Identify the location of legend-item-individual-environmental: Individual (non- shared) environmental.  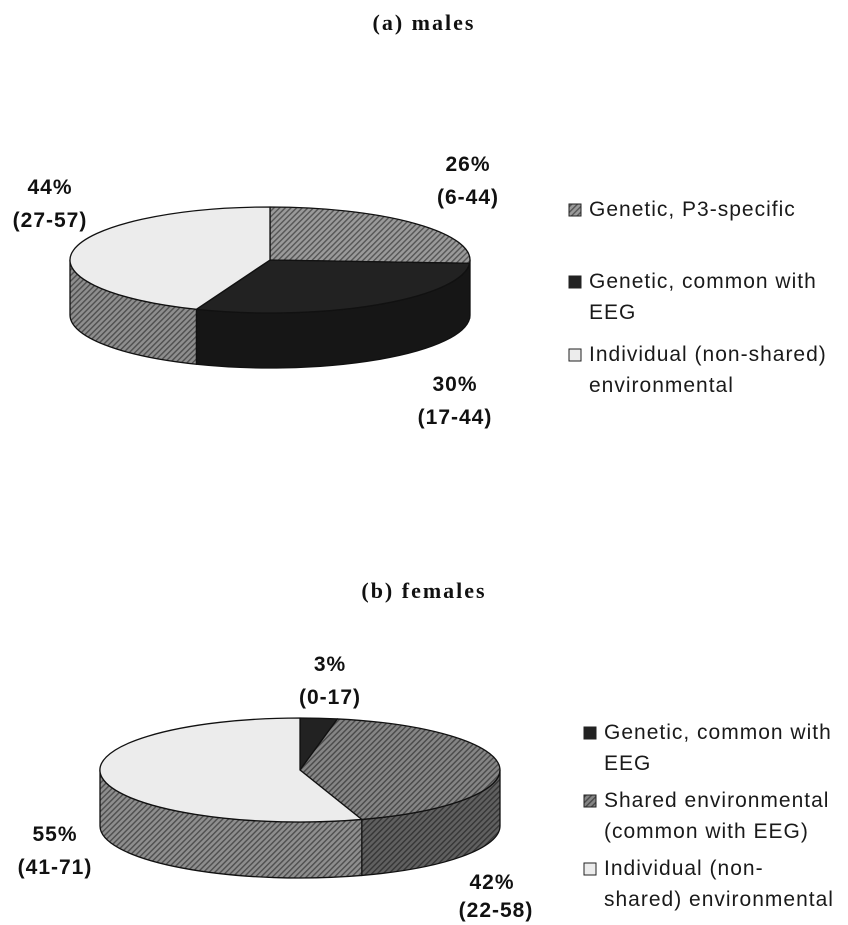
(708, 884).